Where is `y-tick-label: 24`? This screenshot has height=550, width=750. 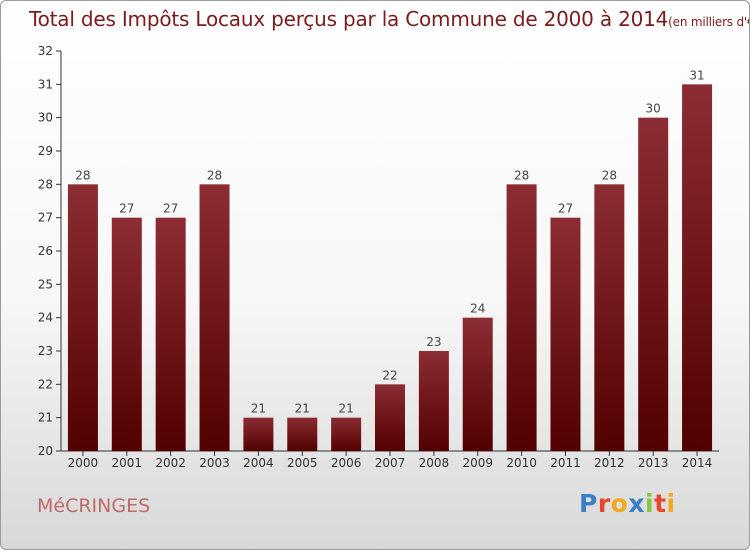 y-tick-label: 24 is located at coordinates (45, 318).